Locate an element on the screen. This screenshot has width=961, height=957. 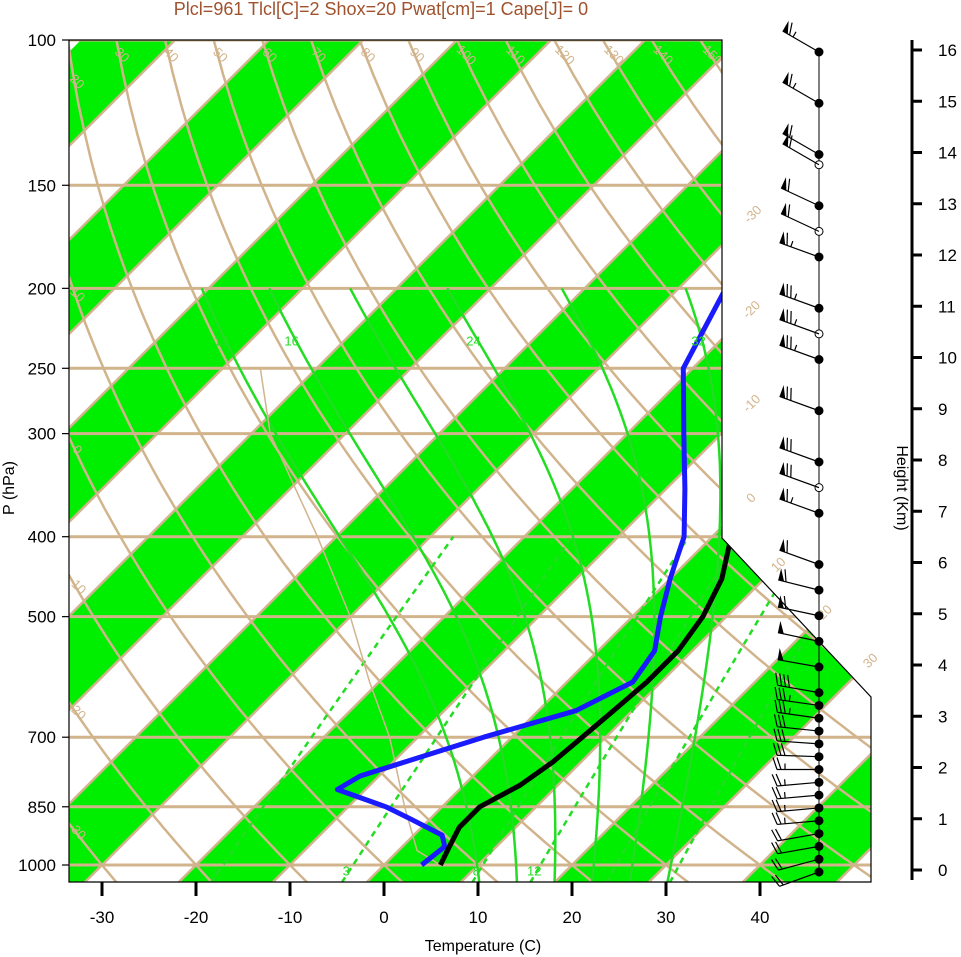
height-tick-label: 11 is located at coordinates (947, 306).